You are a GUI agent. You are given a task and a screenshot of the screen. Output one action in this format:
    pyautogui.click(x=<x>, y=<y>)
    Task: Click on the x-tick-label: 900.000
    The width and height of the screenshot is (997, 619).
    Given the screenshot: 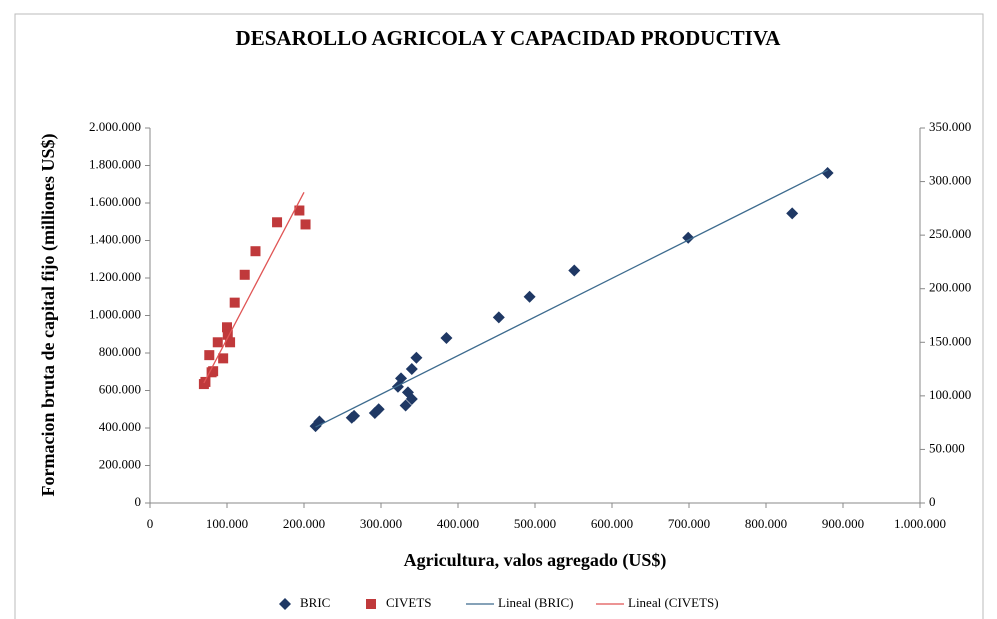 What is the action you would take?
    pyautogui.click(x=843, y=523)
    